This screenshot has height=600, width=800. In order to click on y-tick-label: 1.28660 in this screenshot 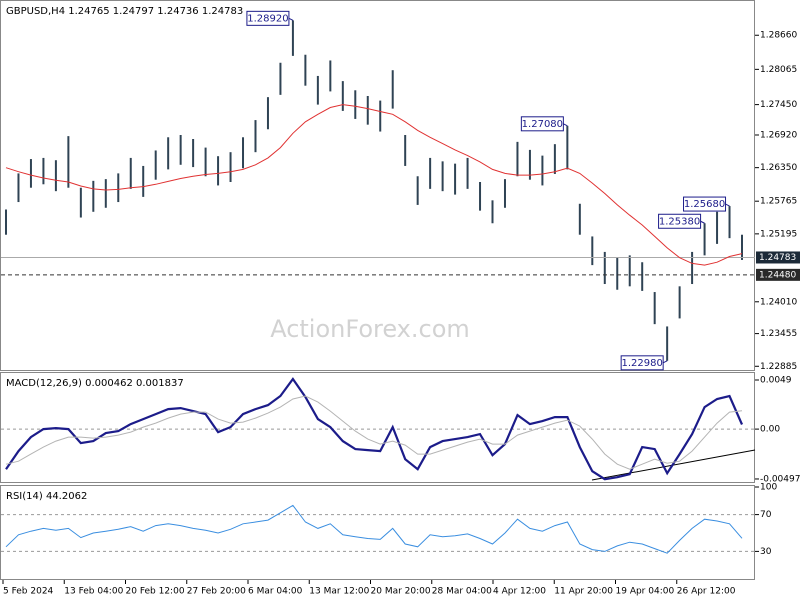, I will do `click(778, 36)`.